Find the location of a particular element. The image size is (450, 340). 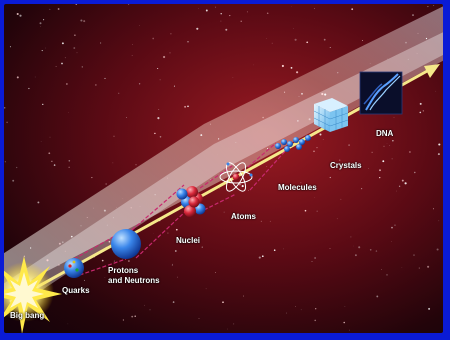

atom-icon is located at coordinates (236, 177).